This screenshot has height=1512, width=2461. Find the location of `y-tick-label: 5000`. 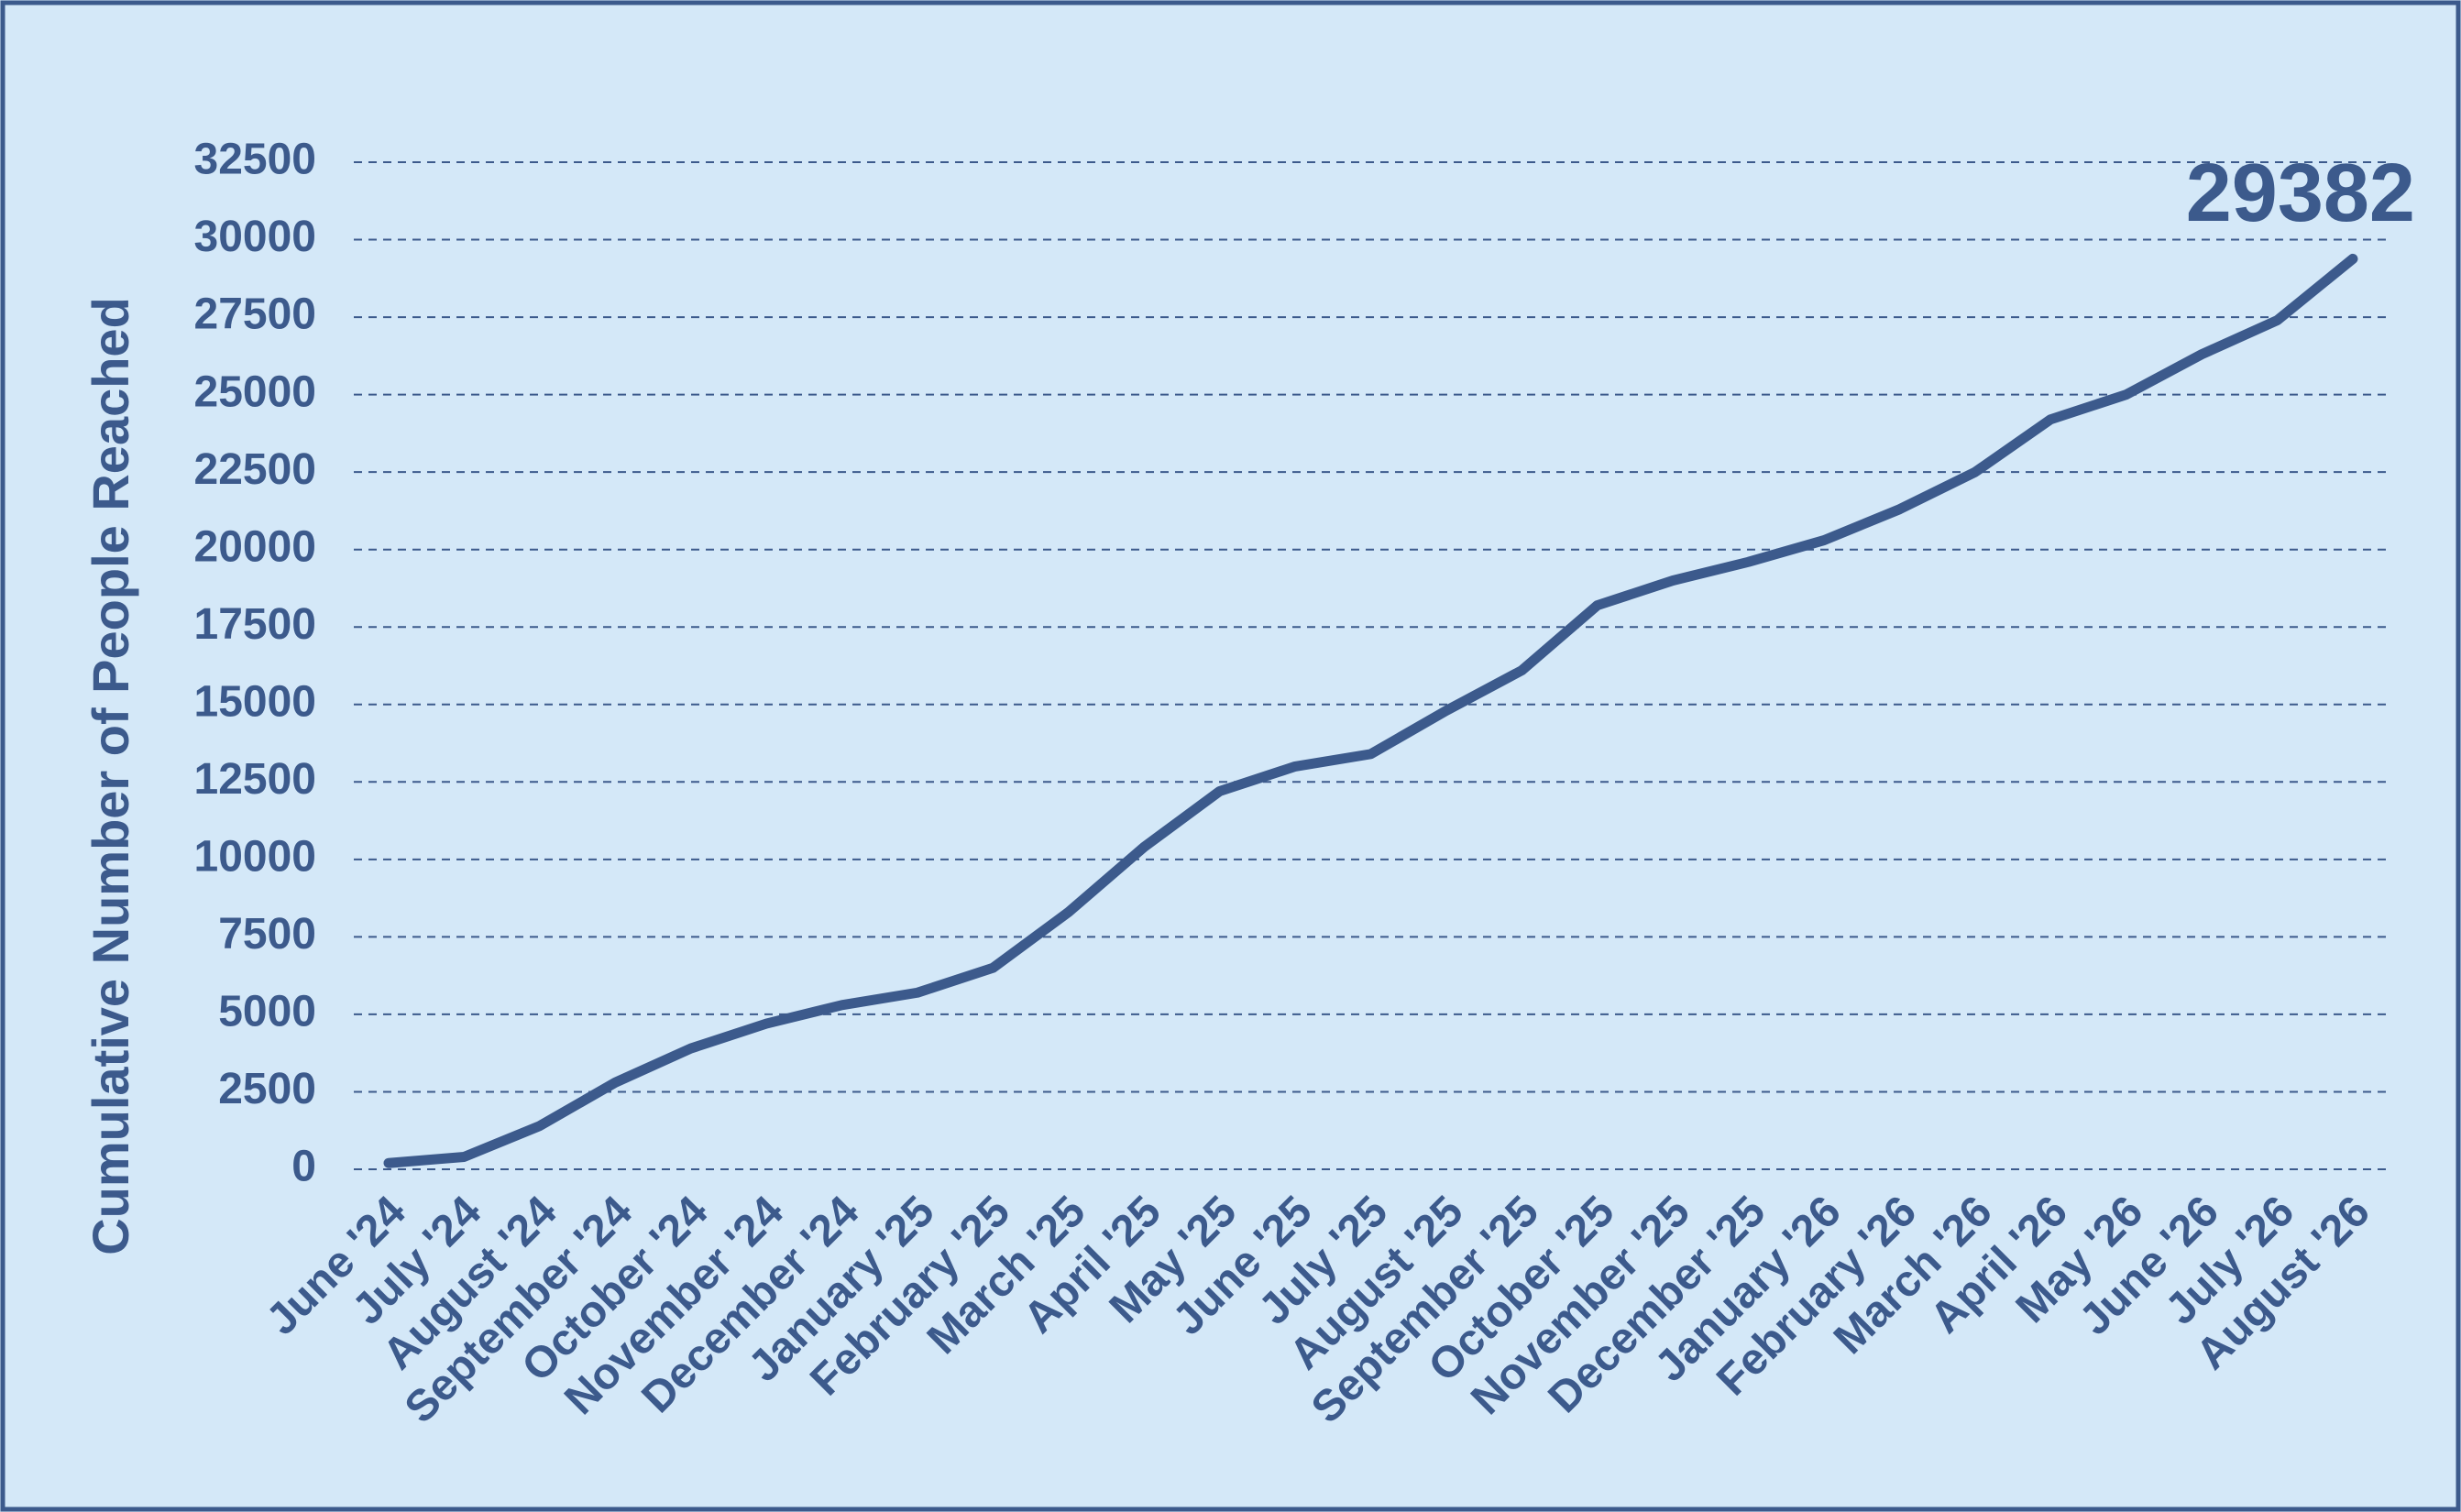

y-tick-label: 5000 is located at coordinates (267, 1012).